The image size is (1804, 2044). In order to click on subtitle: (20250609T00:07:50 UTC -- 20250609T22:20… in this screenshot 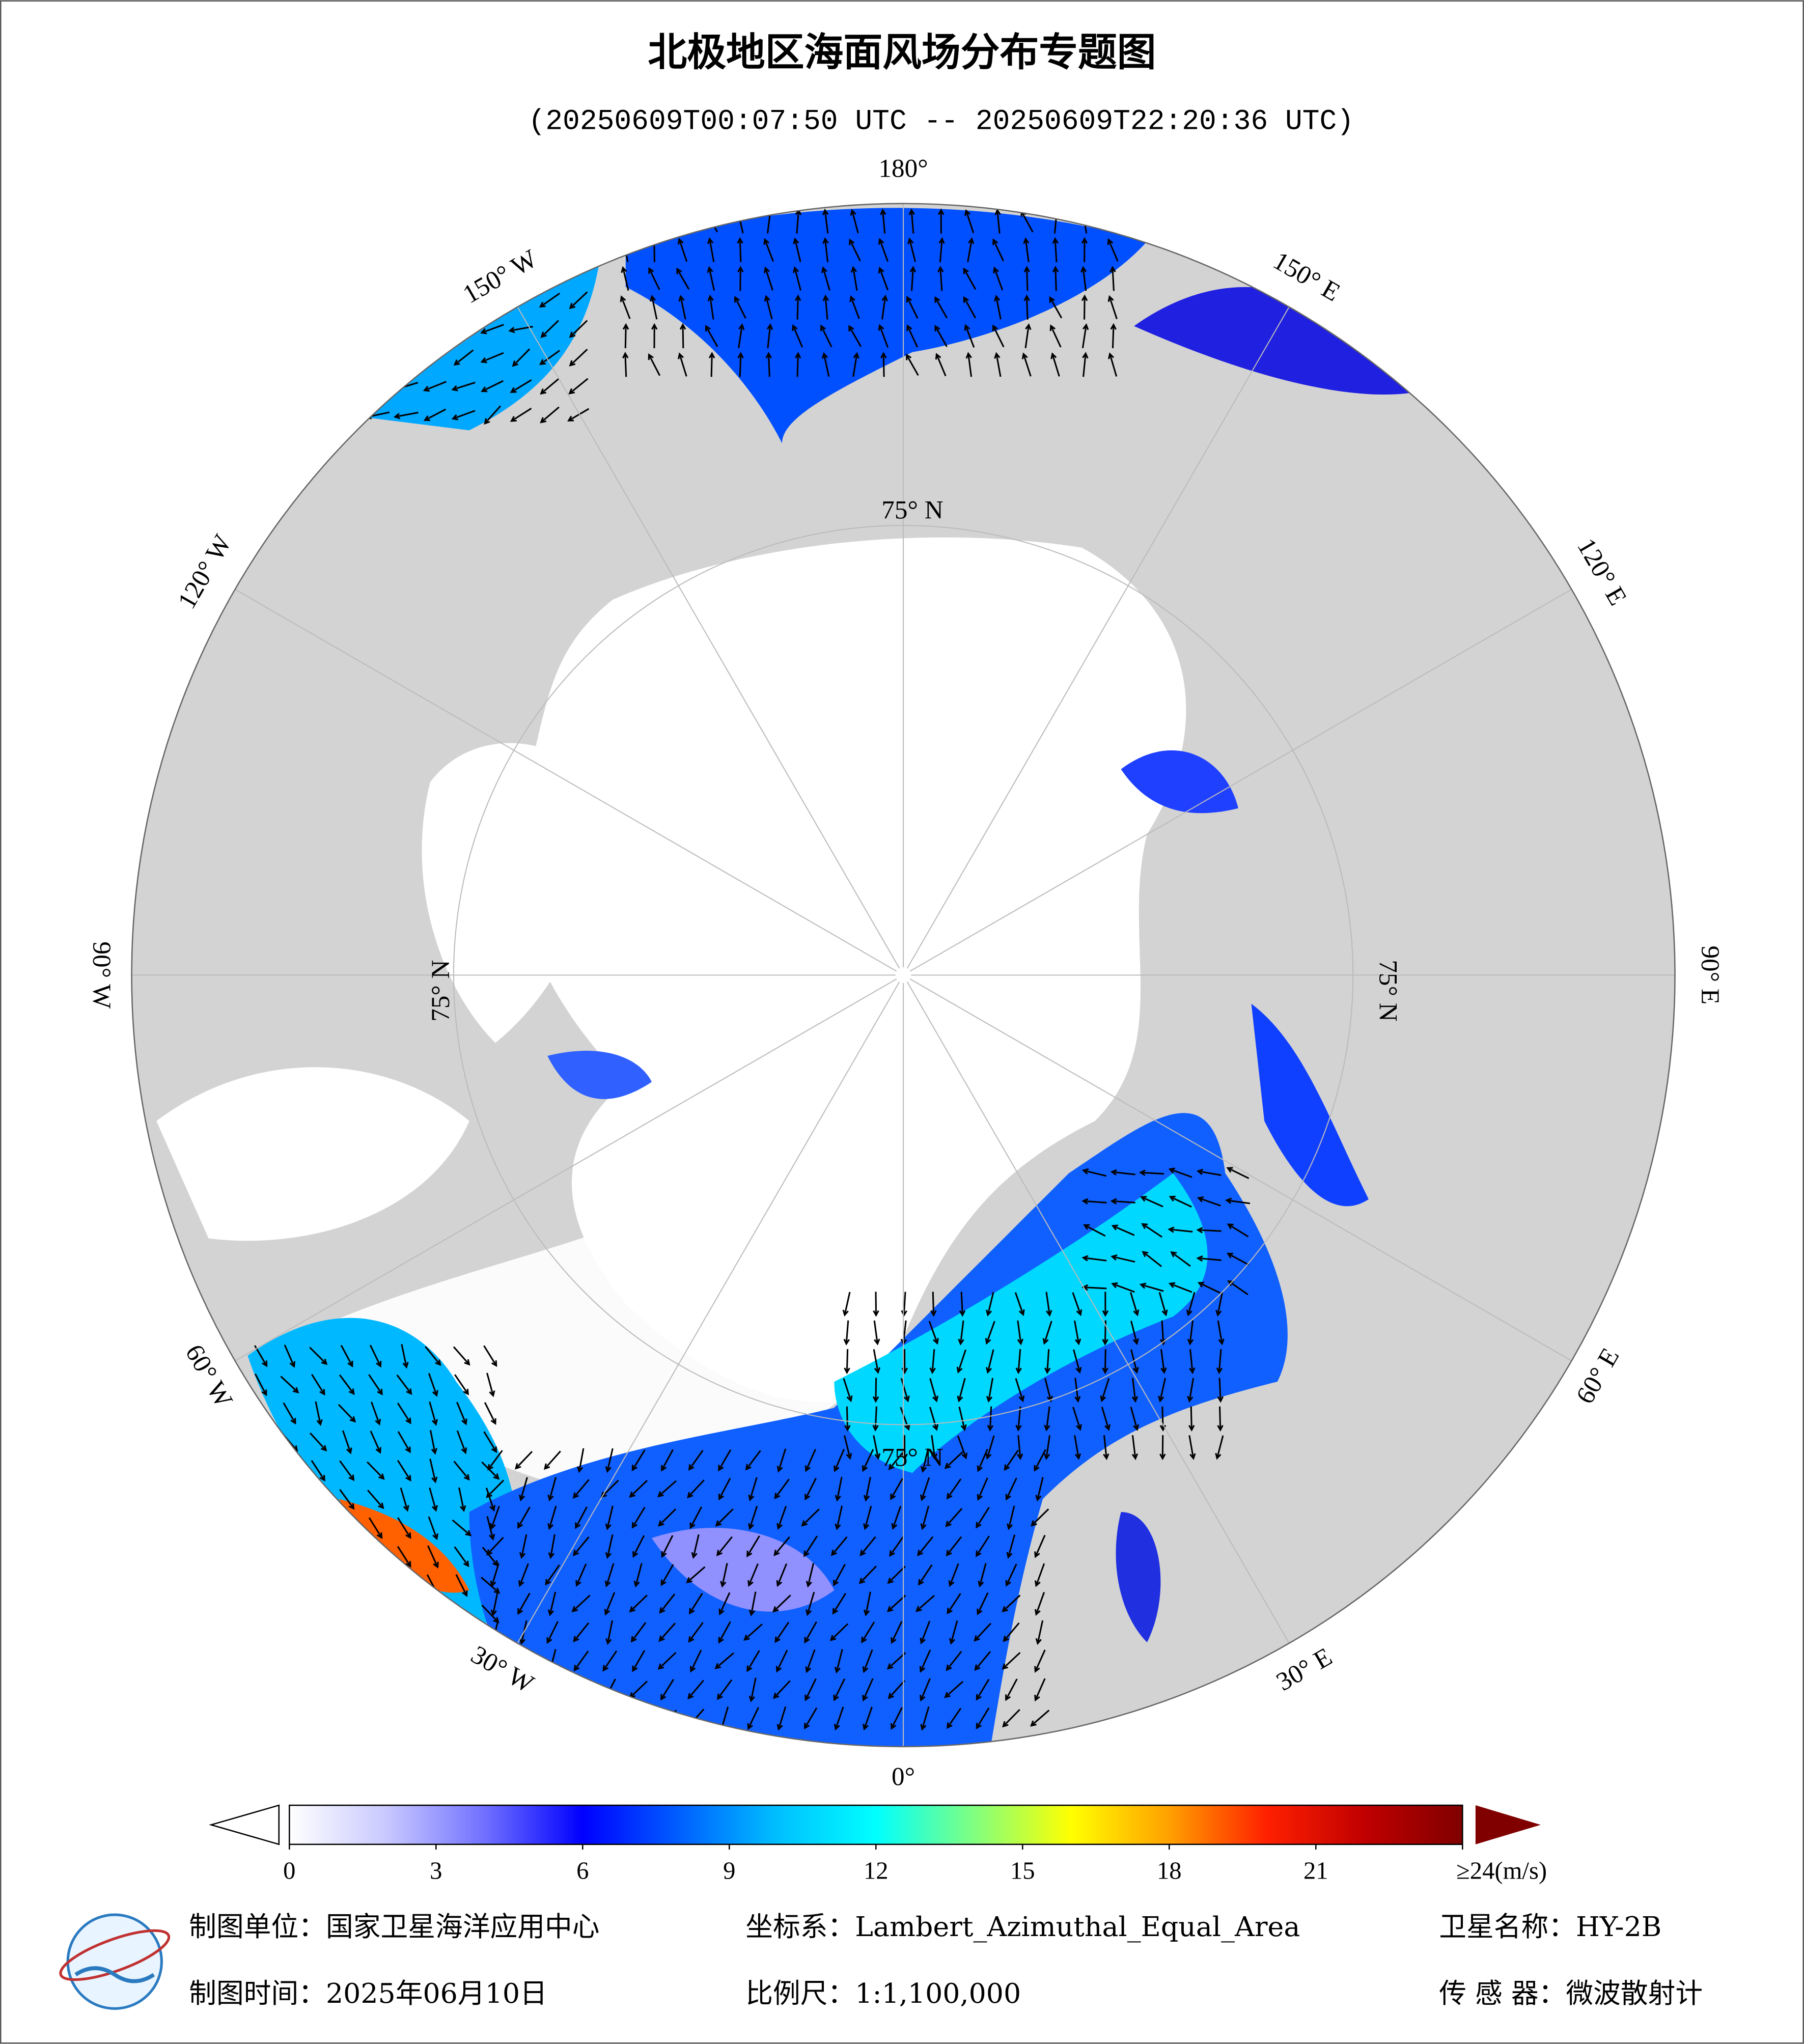, I will do `click(941, 121)`.